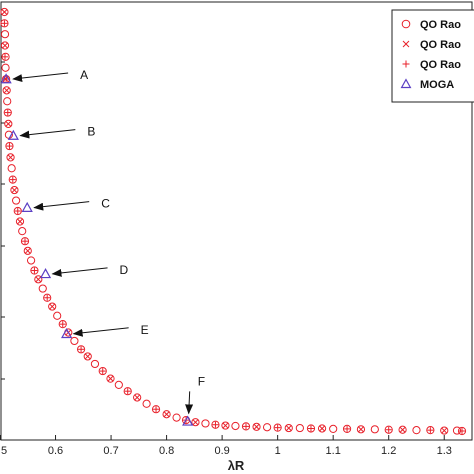 The image size is (474, 474). What do you see at coordinates (105, 204) in the screenshot?
I see `annotation-label-c: C` at bounding box center [105, 204].